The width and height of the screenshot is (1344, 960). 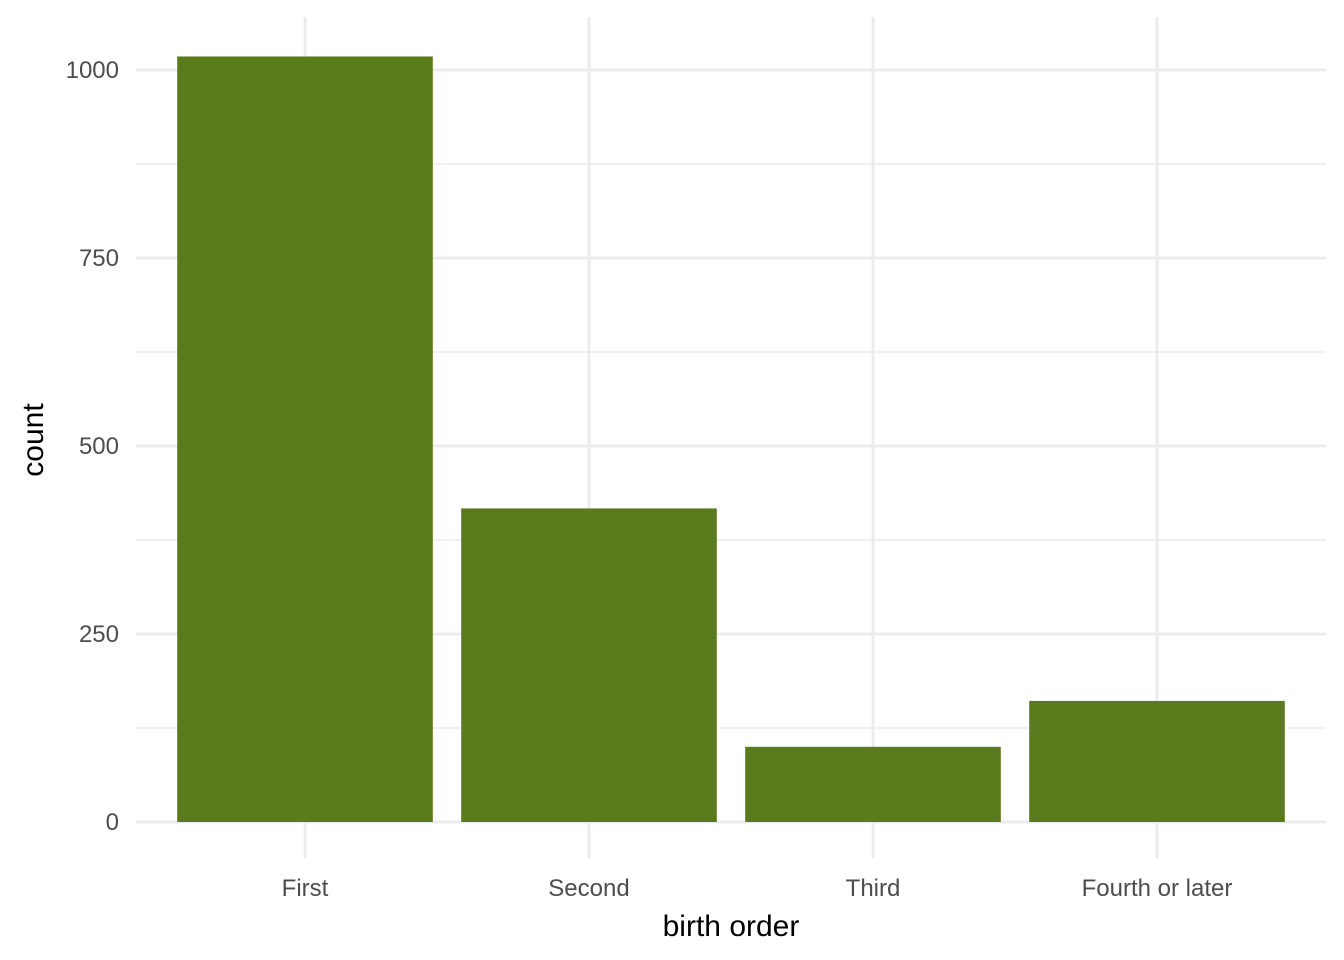 What do you see at coordinates (92, 70) in the screenshot?
I see `y-tick-label: 1000` at bounding box center [92, 70].